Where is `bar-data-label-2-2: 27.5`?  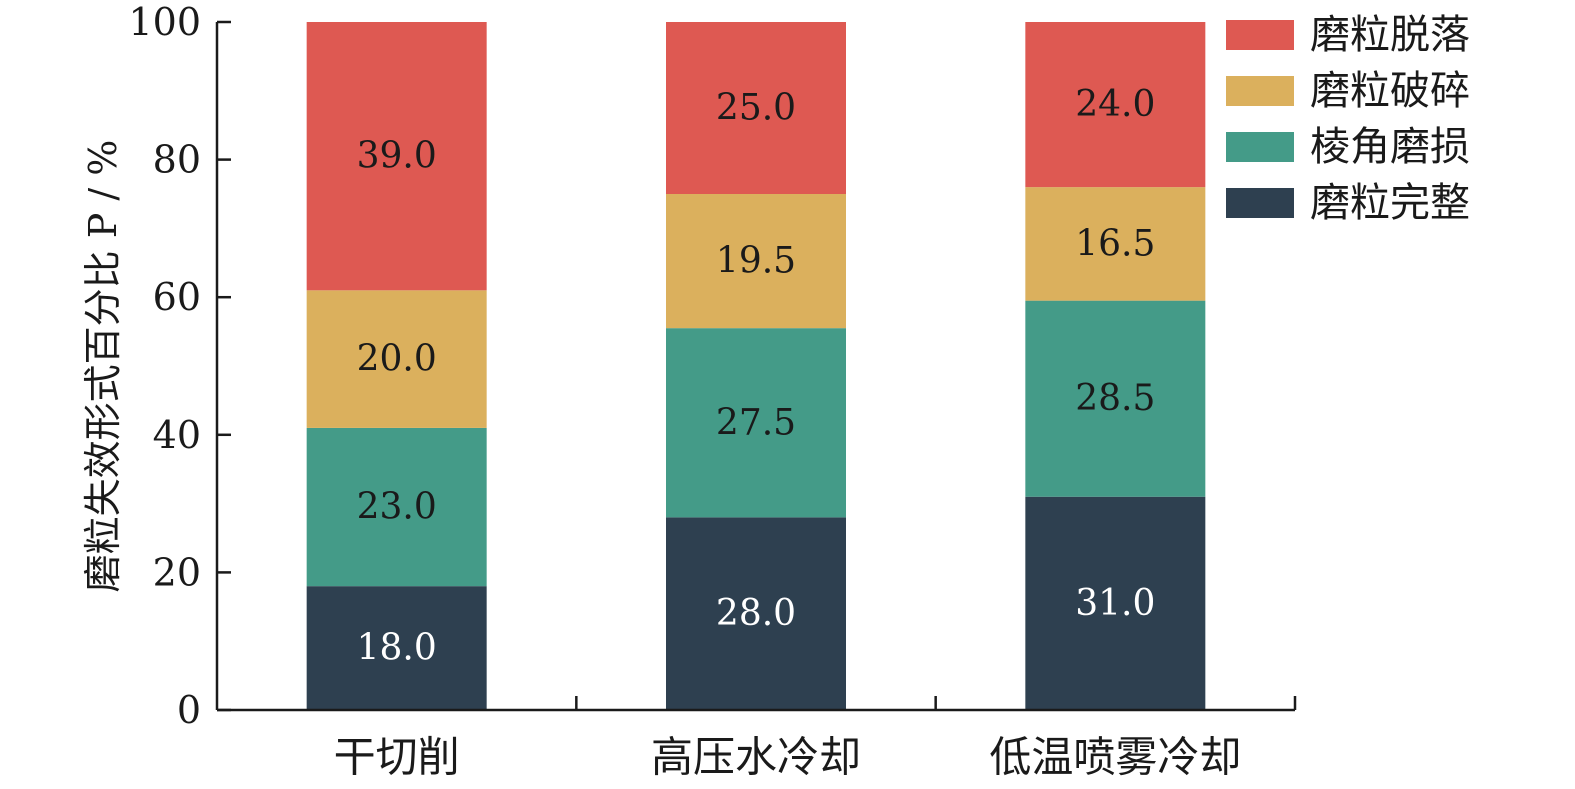 bar-data-label-2-2: 27.5 is located at coordinates (756, 422).